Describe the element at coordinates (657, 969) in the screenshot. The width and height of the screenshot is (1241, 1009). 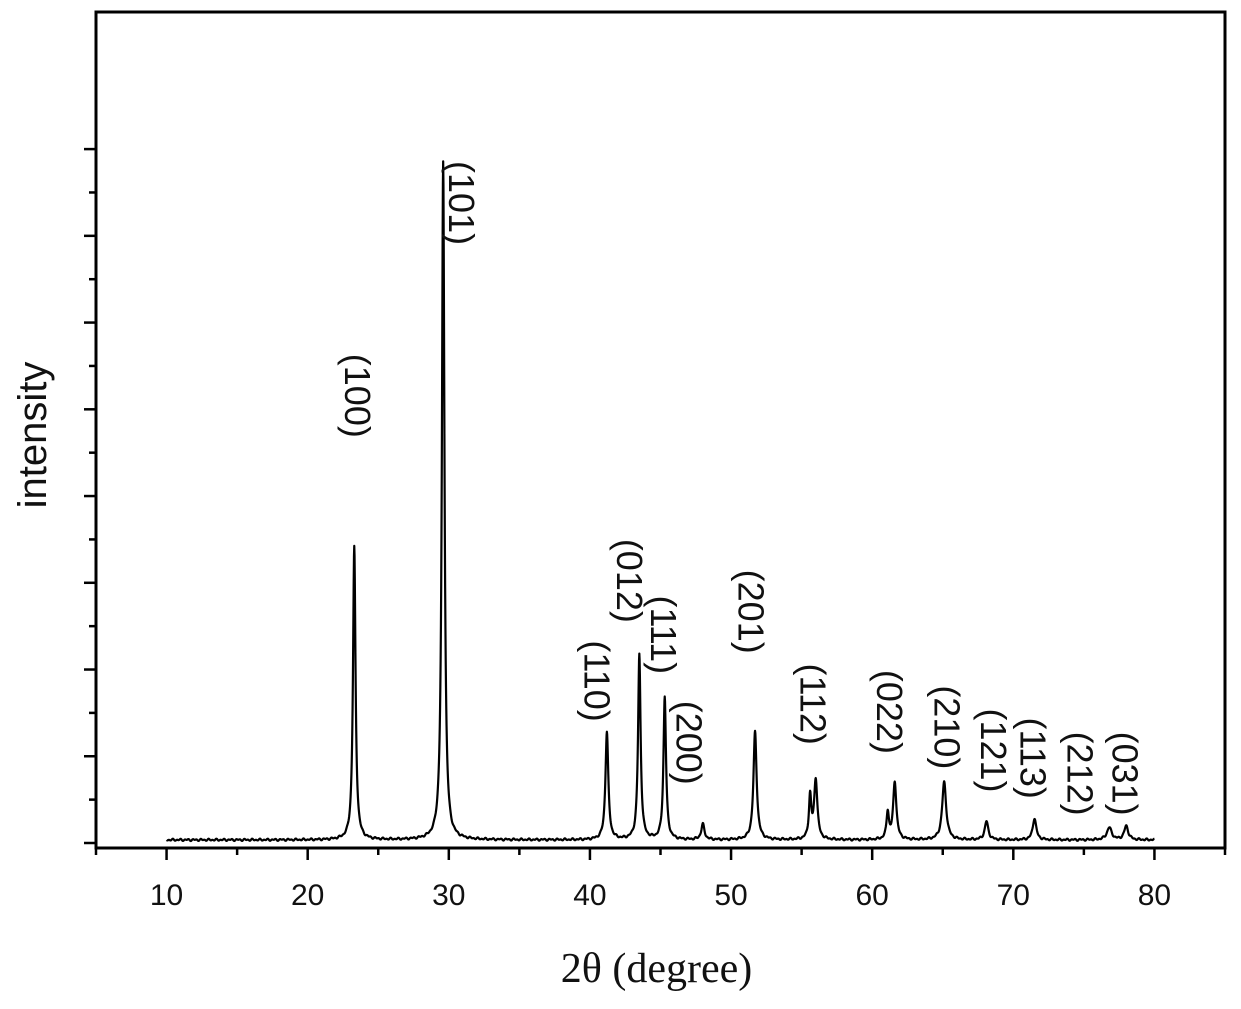
I see `x-axis-label: 2θ (degree)` at that location.